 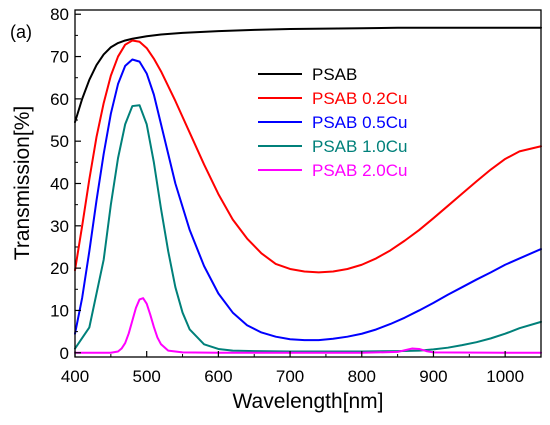 What do you see at coordinates (505, 376) in the screenshot?
I see `x-tick-label-6: 1000` at bounding box center [505, 376].